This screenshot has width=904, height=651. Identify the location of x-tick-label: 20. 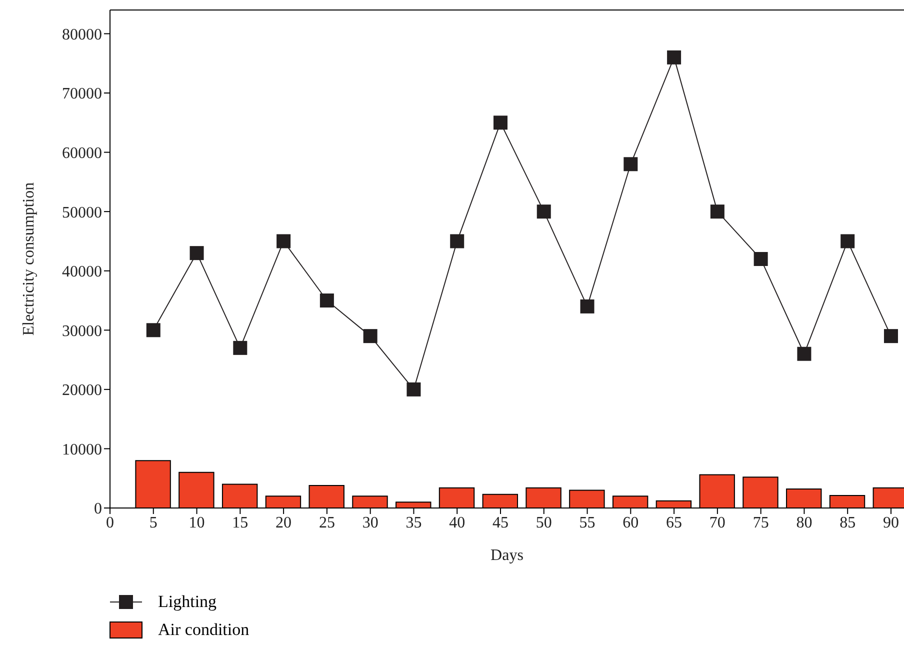
(284, 523).